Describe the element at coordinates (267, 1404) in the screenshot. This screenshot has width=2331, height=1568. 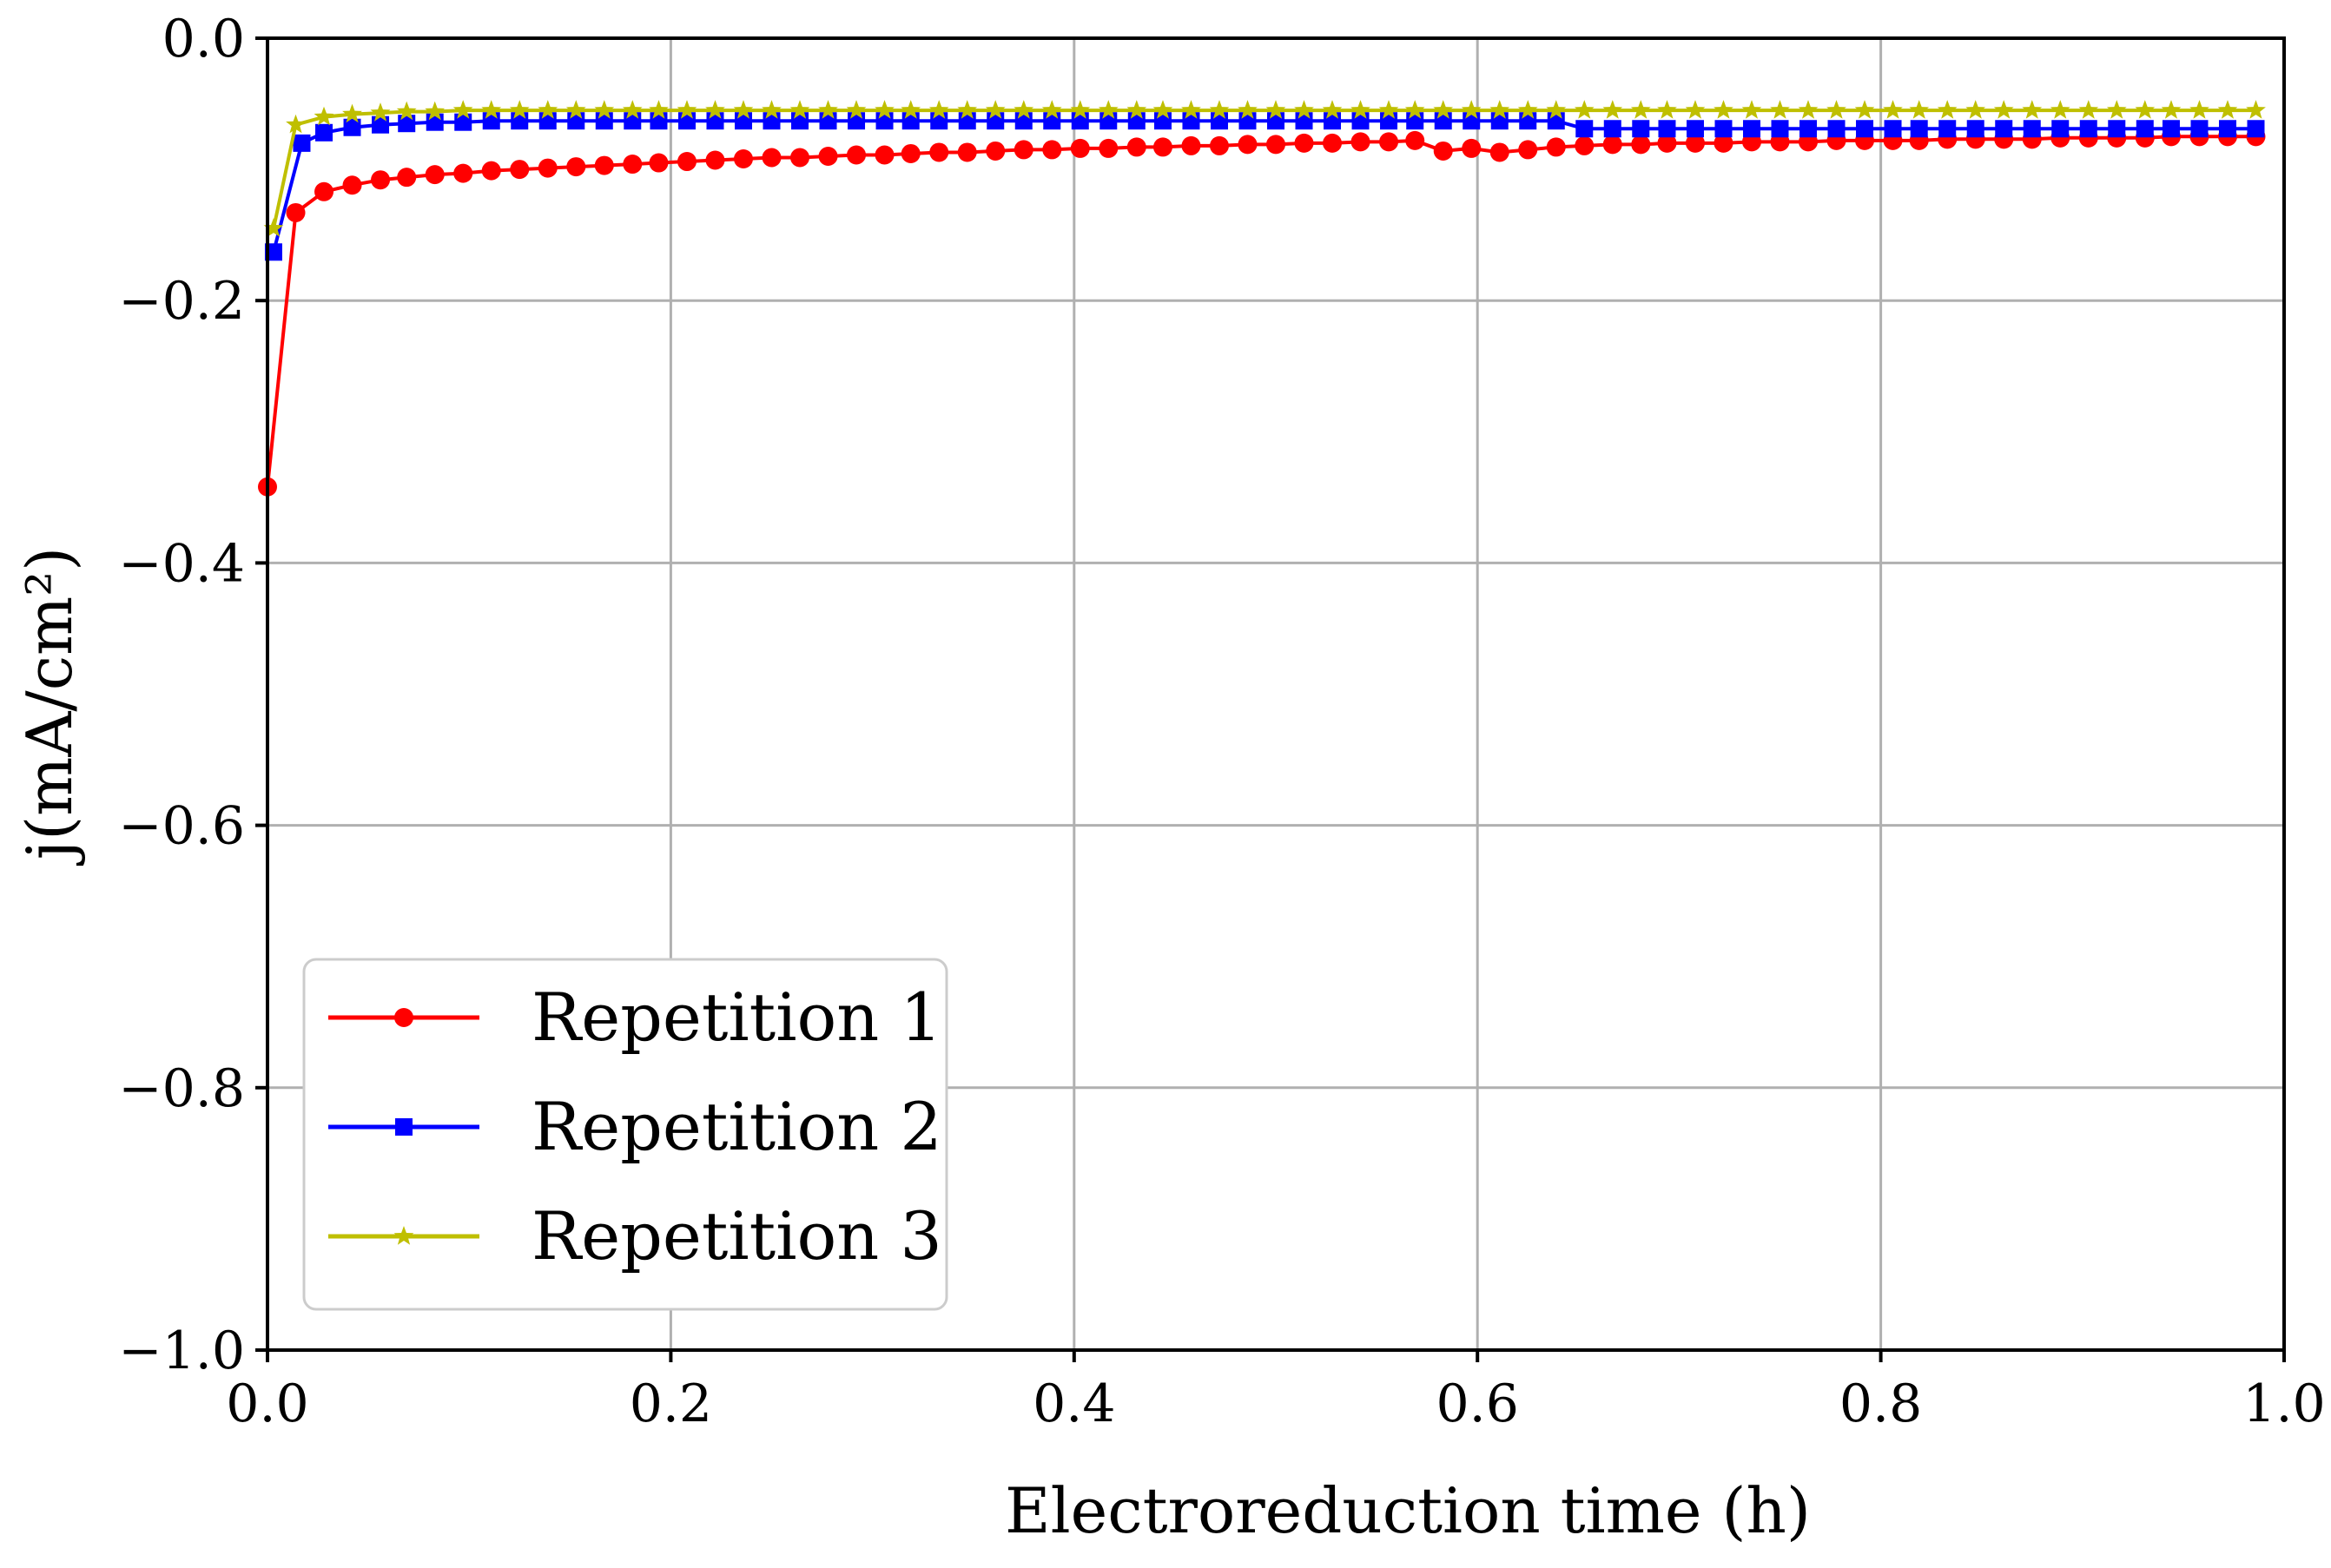
I see `x-tick-label: 0.0` at that location.